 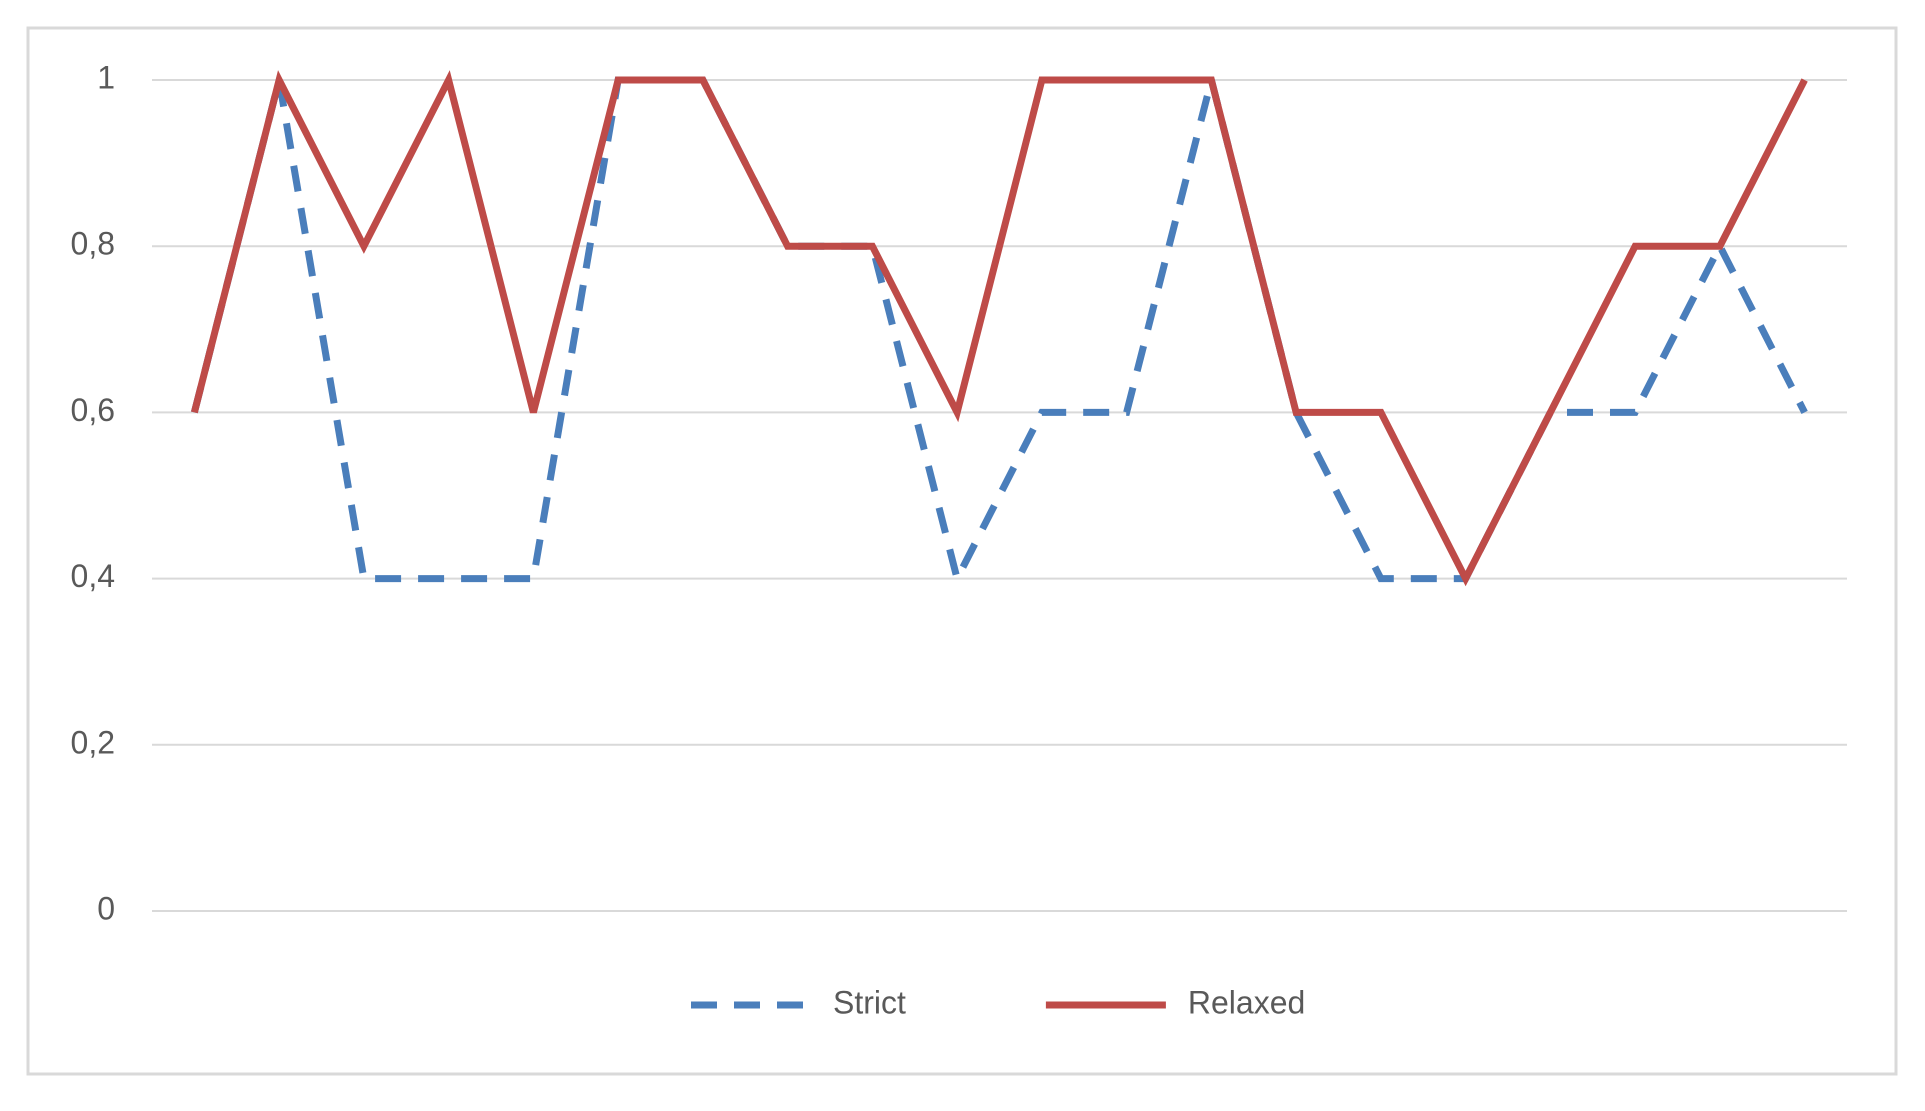 What do you see at coordinates (93, 244) in the screenshot?
I see `y-tick-label: 0,8` at bounding box center [93, 244].